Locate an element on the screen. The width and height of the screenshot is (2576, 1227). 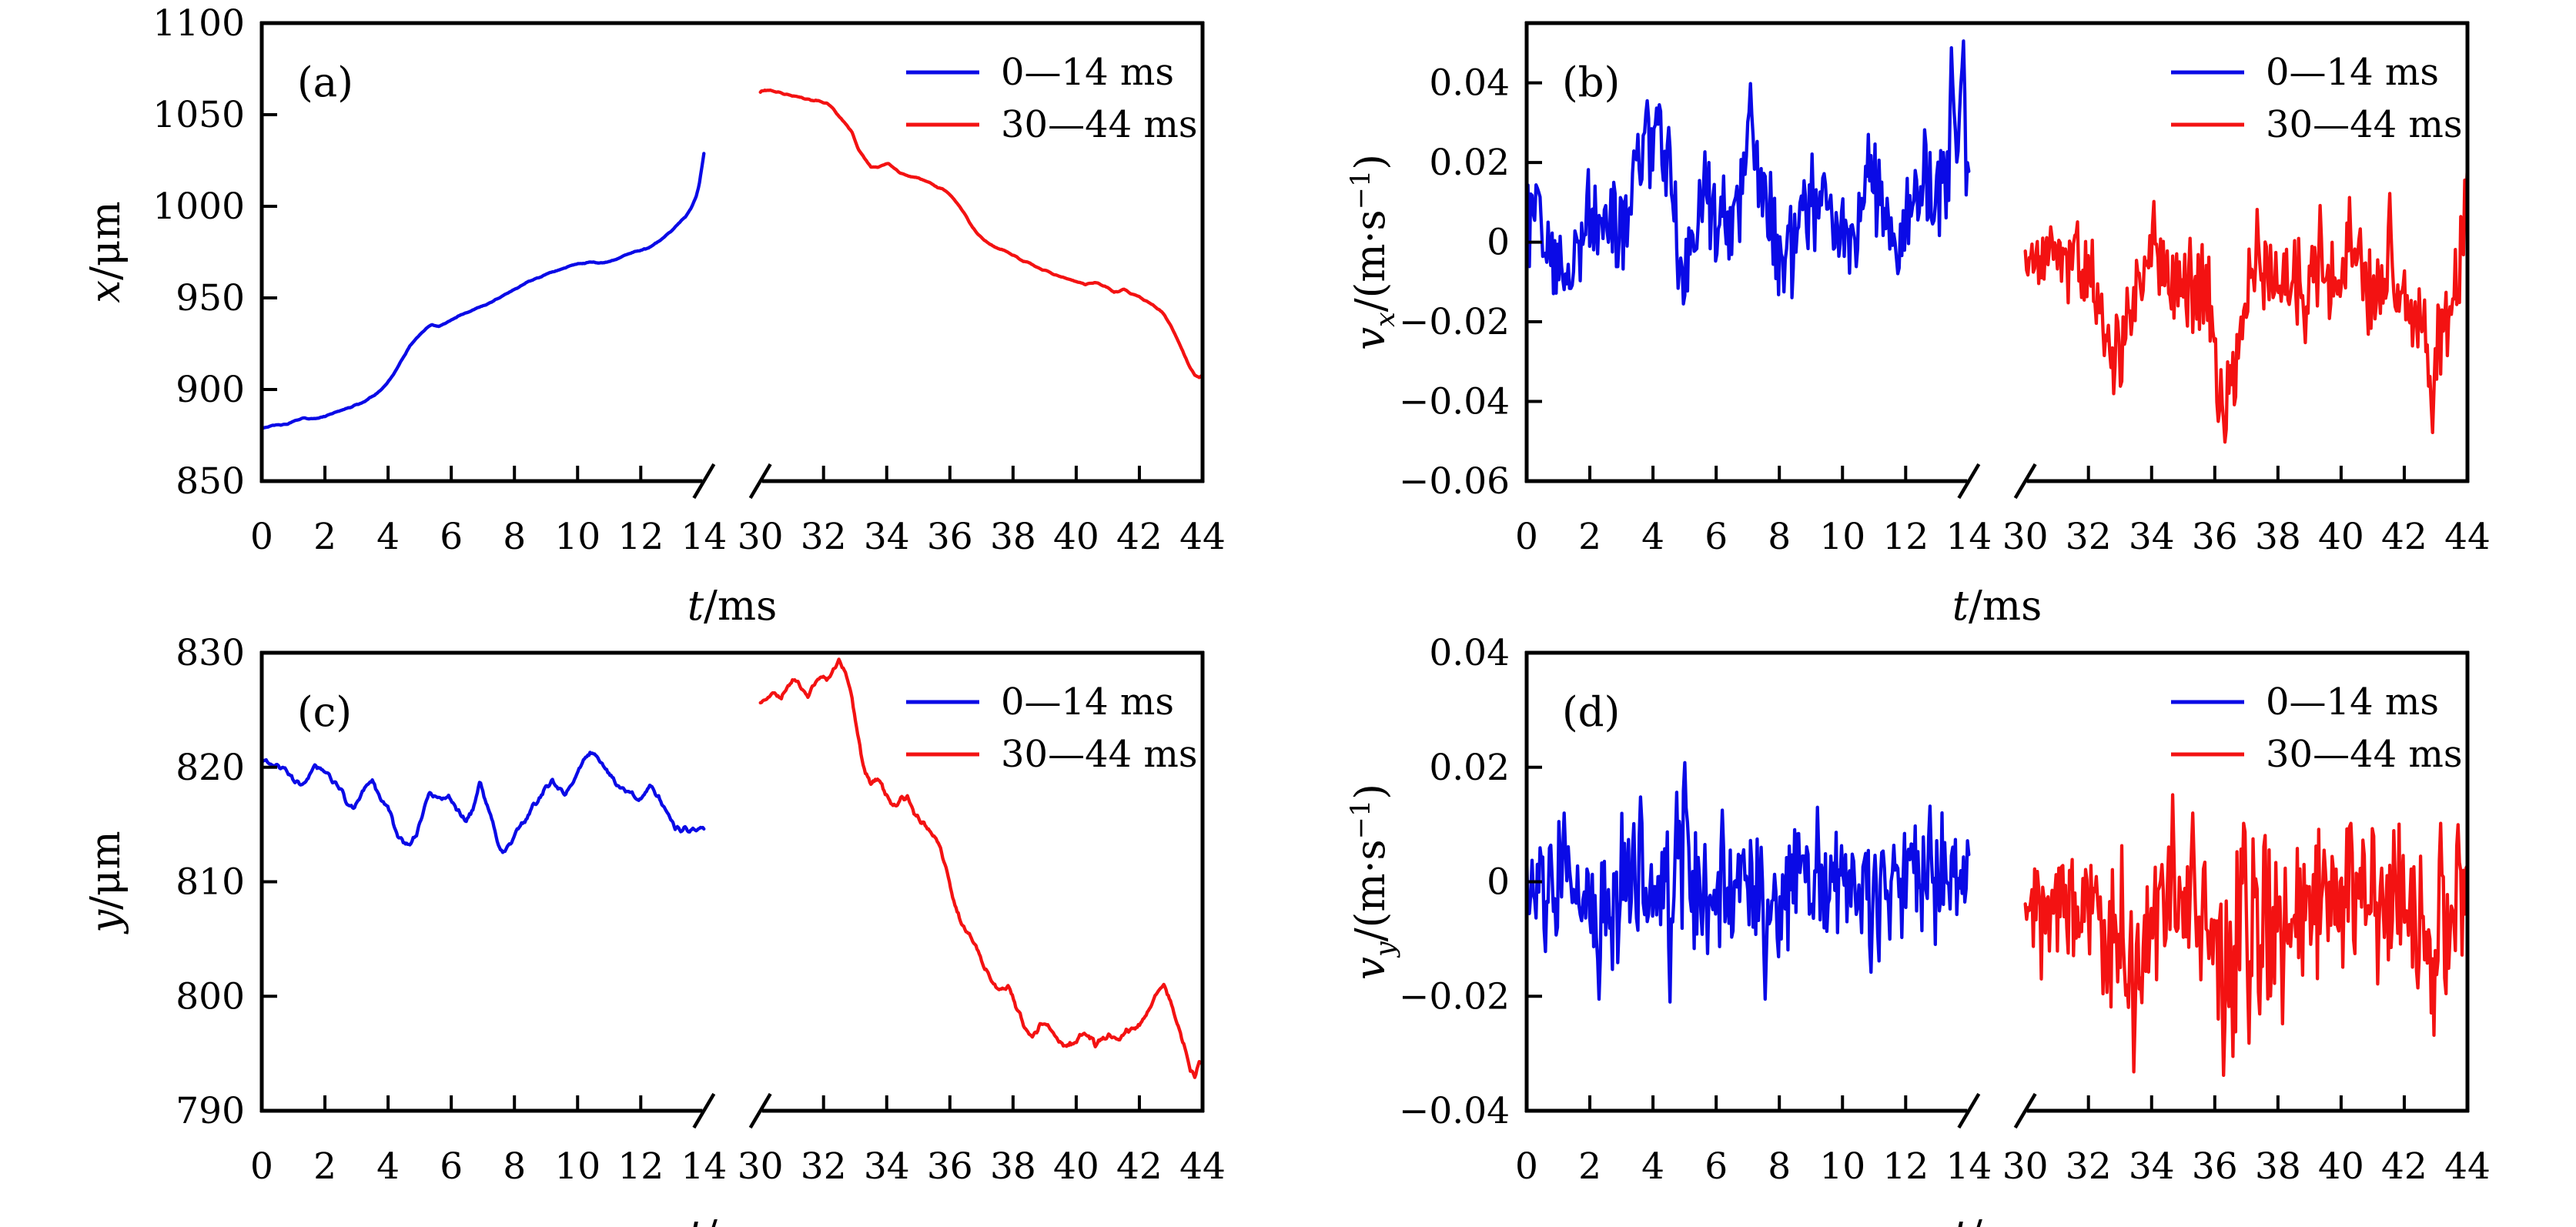
y-tick-label: 810 is located at coordinates (211, 883).